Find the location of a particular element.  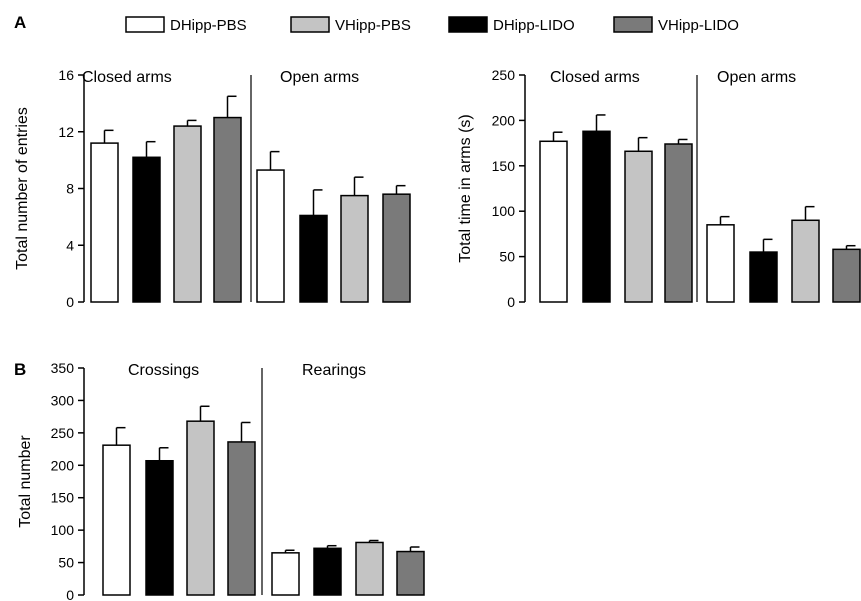

legend-label: DHipp-PBS is located at coordinates (208, 25).